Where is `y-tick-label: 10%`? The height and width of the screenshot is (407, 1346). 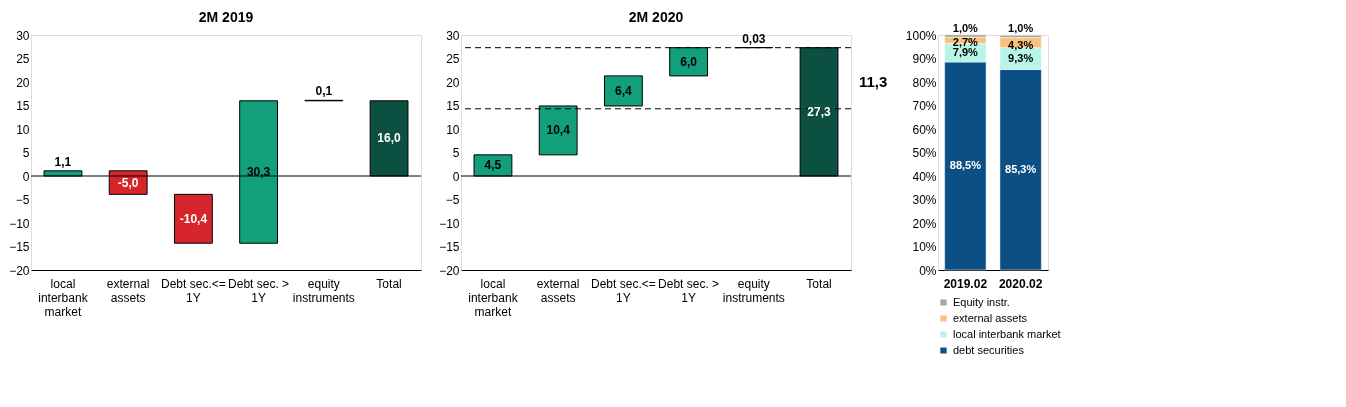
y-tick-label: 10% is located at coordinates (924, 247).